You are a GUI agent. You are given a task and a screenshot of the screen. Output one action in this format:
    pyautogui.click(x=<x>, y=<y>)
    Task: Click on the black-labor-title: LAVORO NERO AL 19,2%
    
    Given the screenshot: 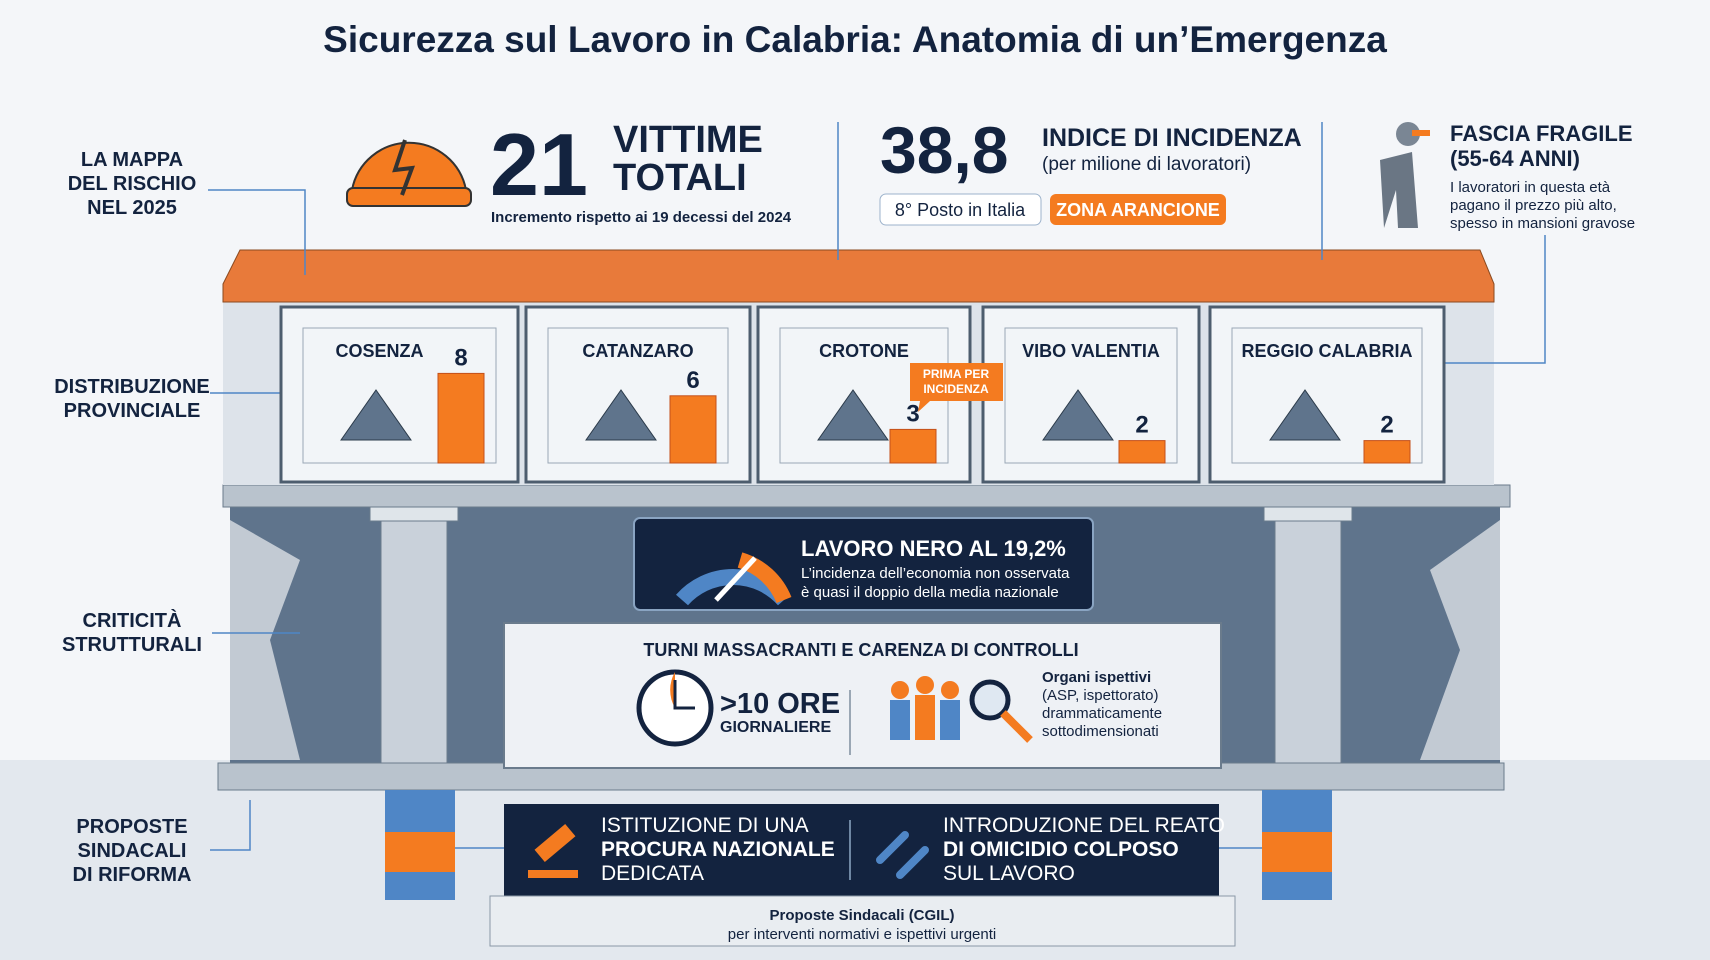 What is the action you would take?
    pyautogui.click(x=933, y=548)
    